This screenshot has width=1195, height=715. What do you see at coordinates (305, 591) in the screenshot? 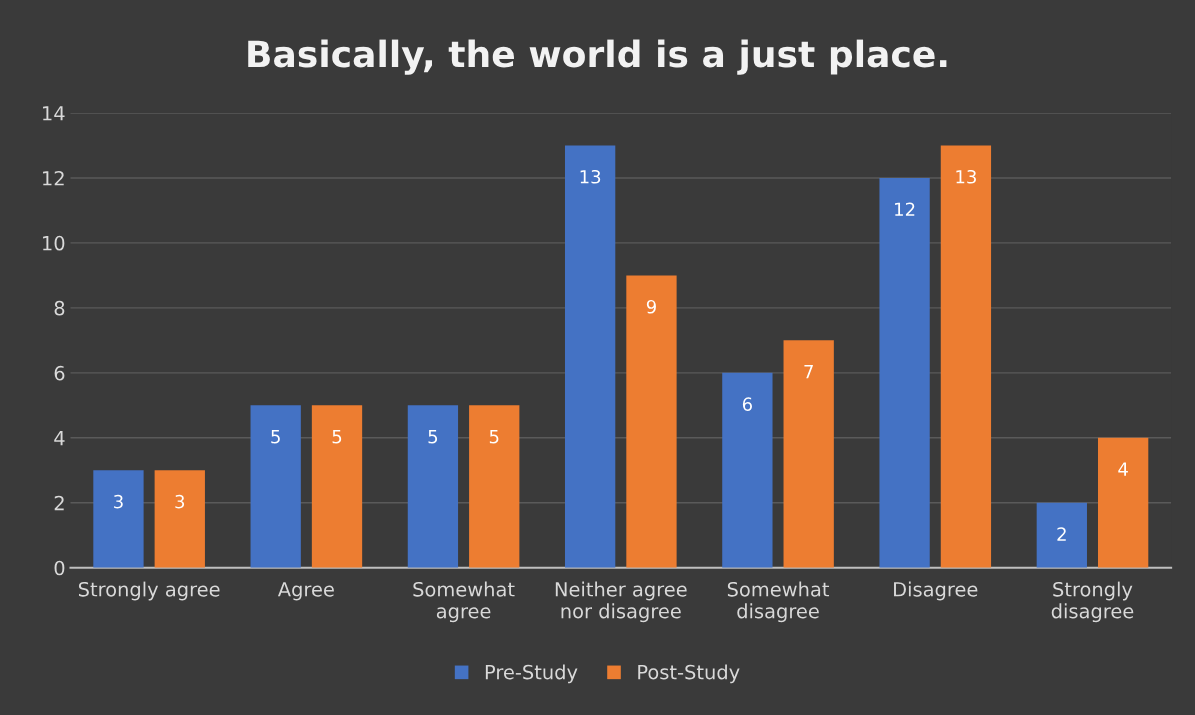
I see `x-tick-label: Agree` at bounding box center [305, 591].